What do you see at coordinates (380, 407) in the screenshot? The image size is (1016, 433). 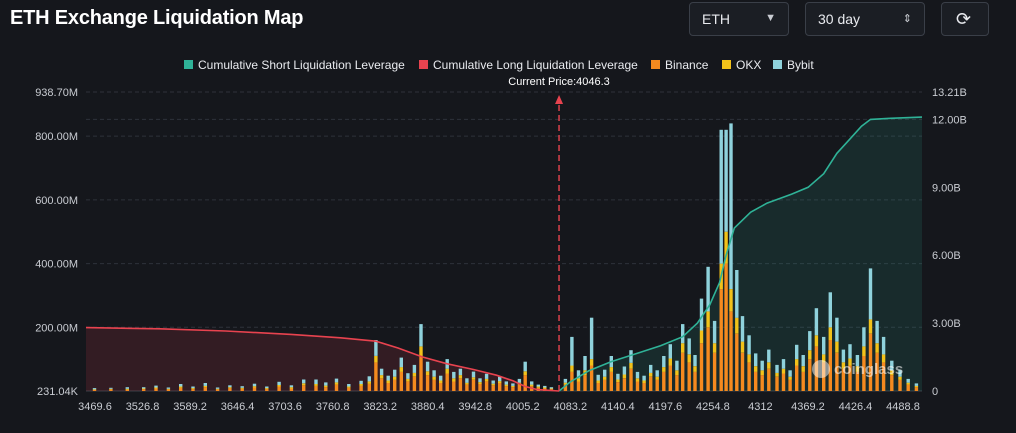 I see `x-tick-label: 3823.2` at bounding box center [380, 407].